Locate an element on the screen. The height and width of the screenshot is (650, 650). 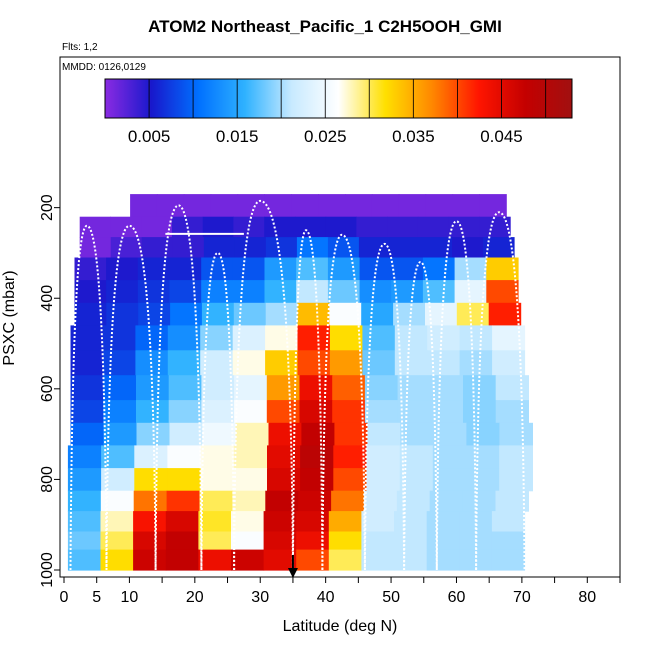
colorbar-border is located at coordinates (338, 98).